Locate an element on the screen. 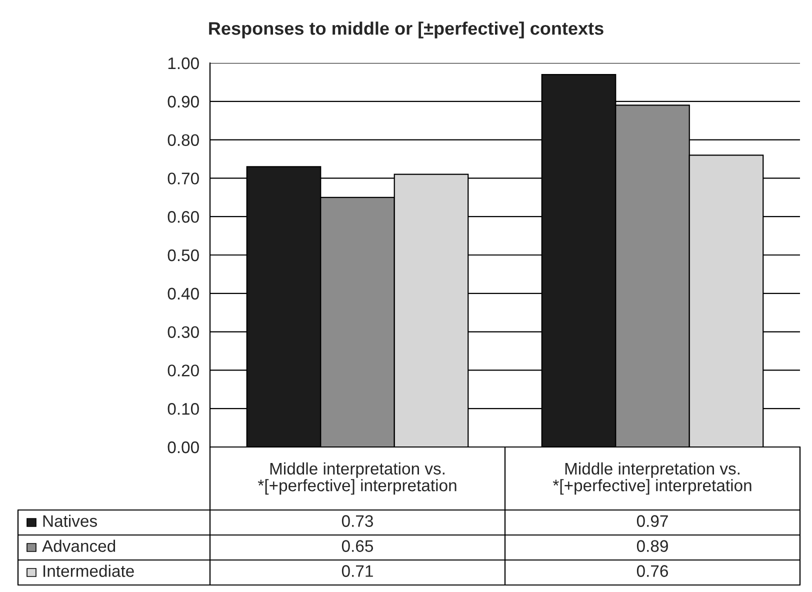 This screenshot has width=812, height=592. y-tick-label: 1.00 is located at coordinates (183, 63).